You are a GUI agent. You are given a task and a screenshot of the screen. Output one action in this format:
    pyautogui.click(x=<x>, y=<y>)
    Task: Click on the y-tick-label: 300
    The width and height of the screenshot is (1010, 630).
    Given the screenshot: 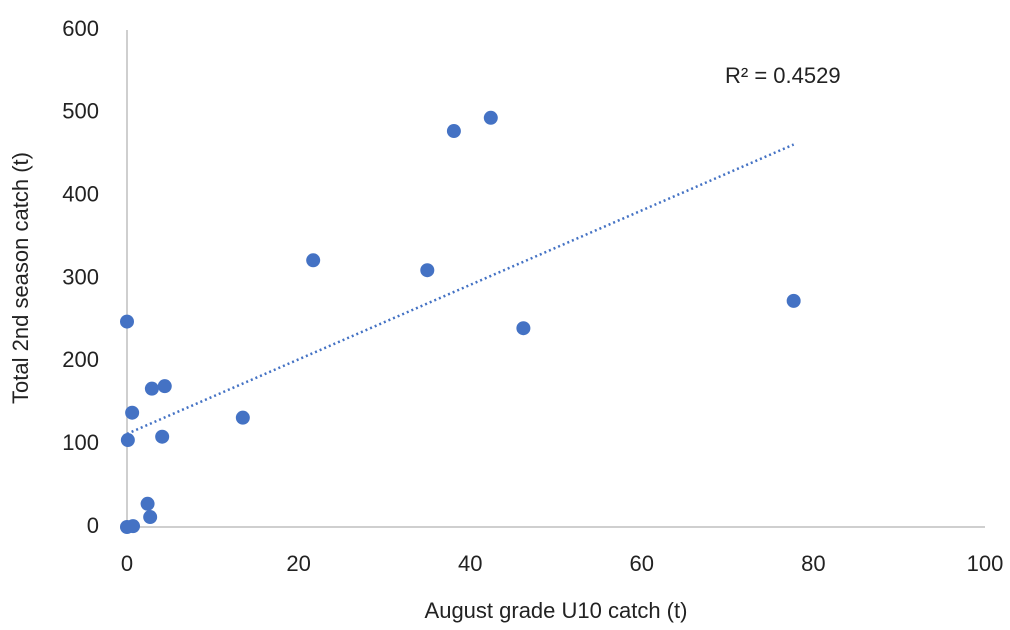 What is the action you would take?
    pyautogui.click(x=80, y=276)
    